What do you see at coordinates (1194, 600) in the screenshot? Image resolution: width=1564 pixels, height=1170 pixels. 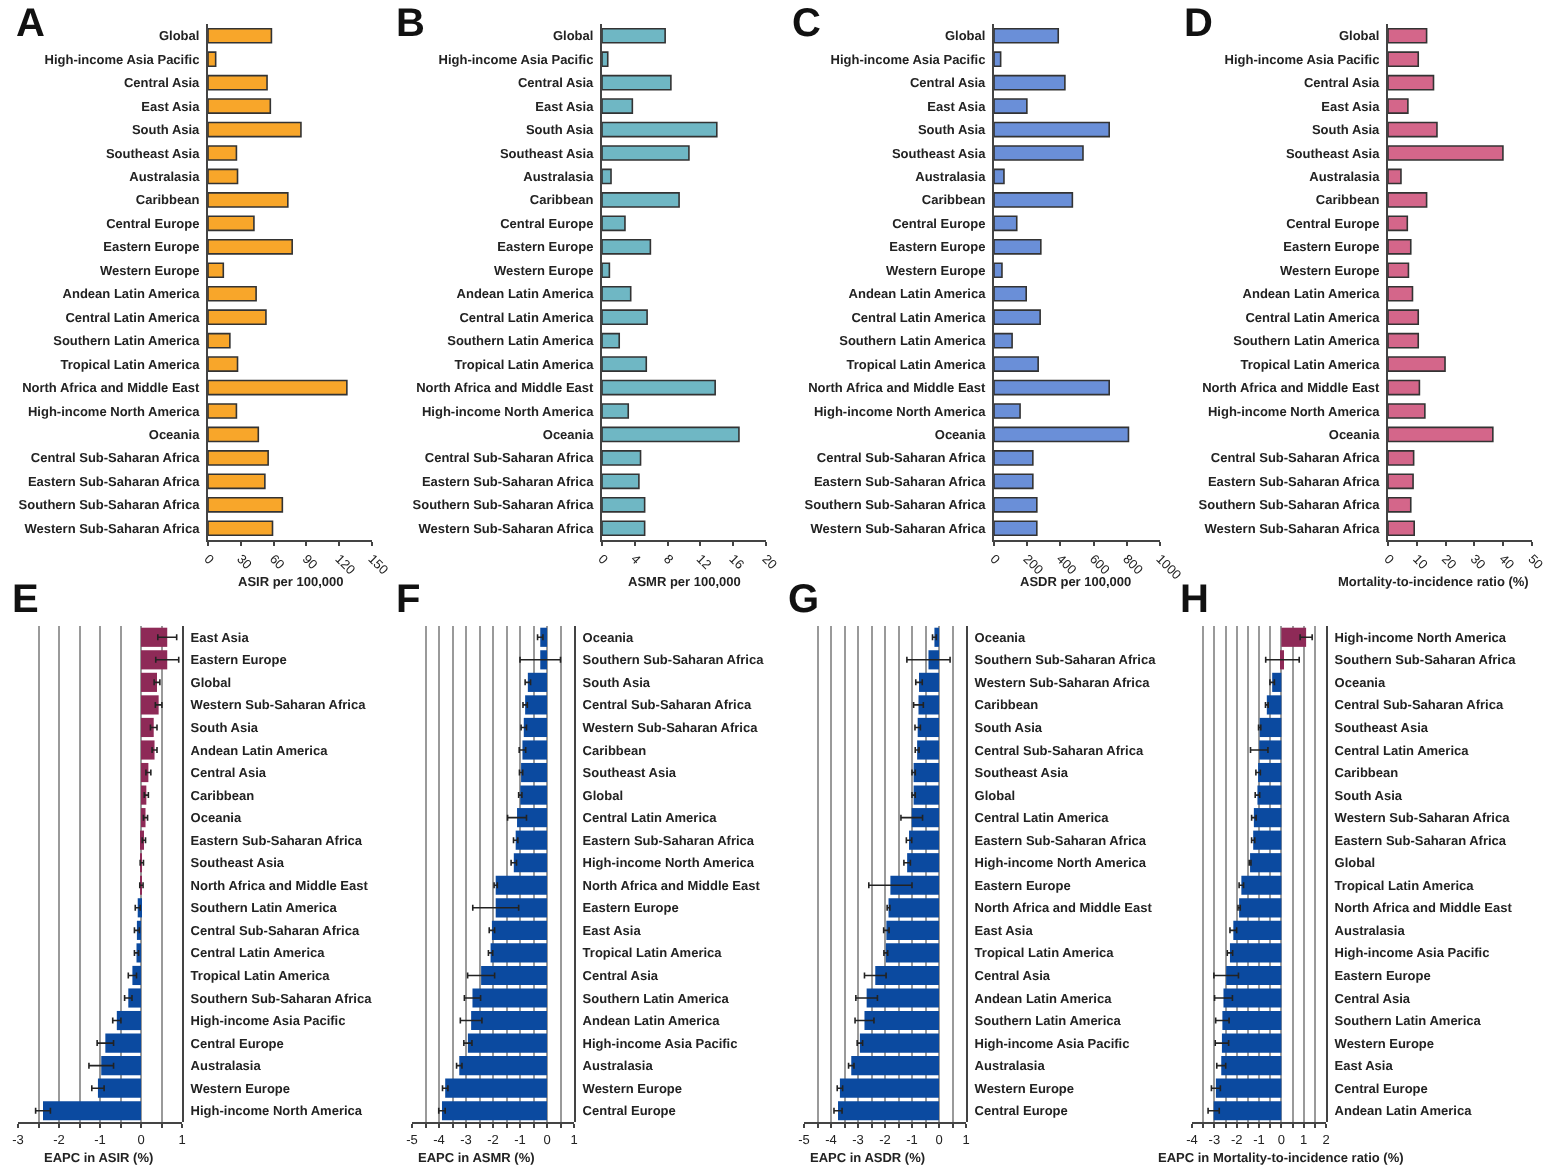 I see `chart-title: H` at bounding box center [1194, 600].